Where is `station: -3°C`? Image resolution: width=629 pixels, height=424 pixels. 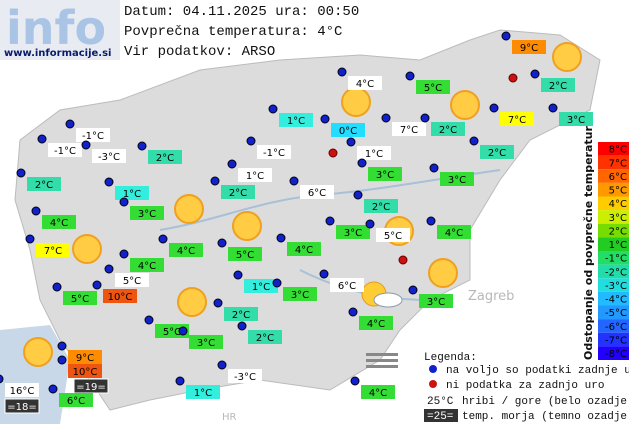 station: -3°C is located at coordinates (109, 156).